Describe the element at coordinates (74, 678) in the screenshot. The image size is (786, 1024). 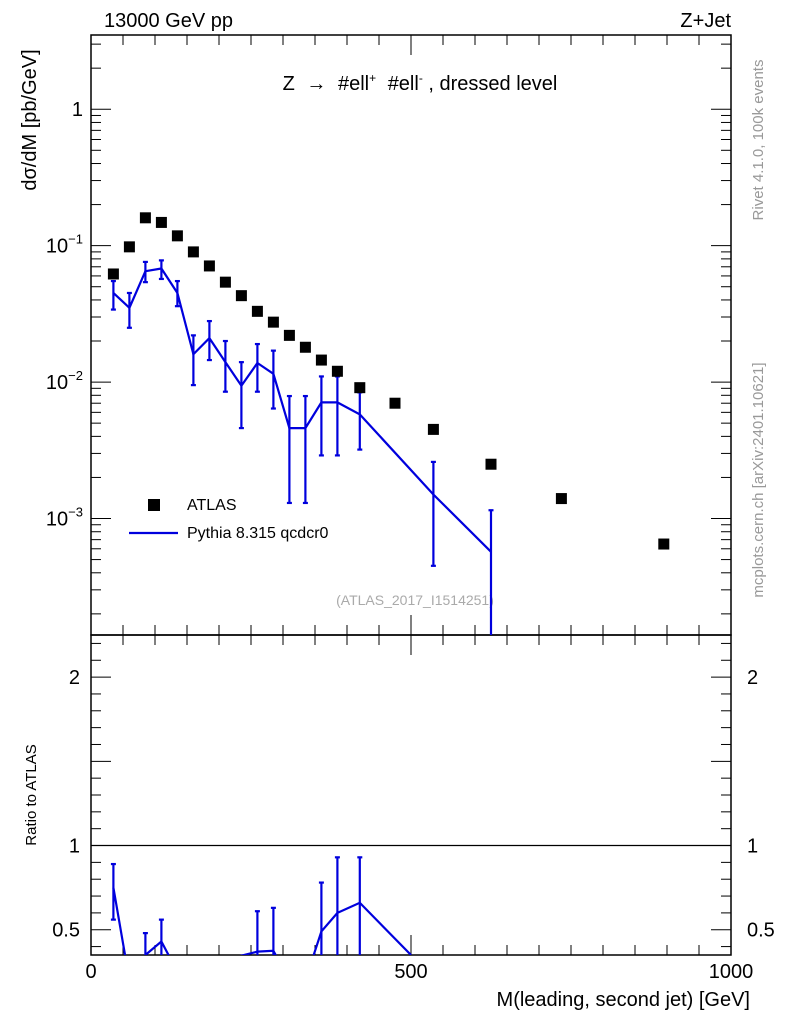
I see `ratio-tick-label: 2` at that location.